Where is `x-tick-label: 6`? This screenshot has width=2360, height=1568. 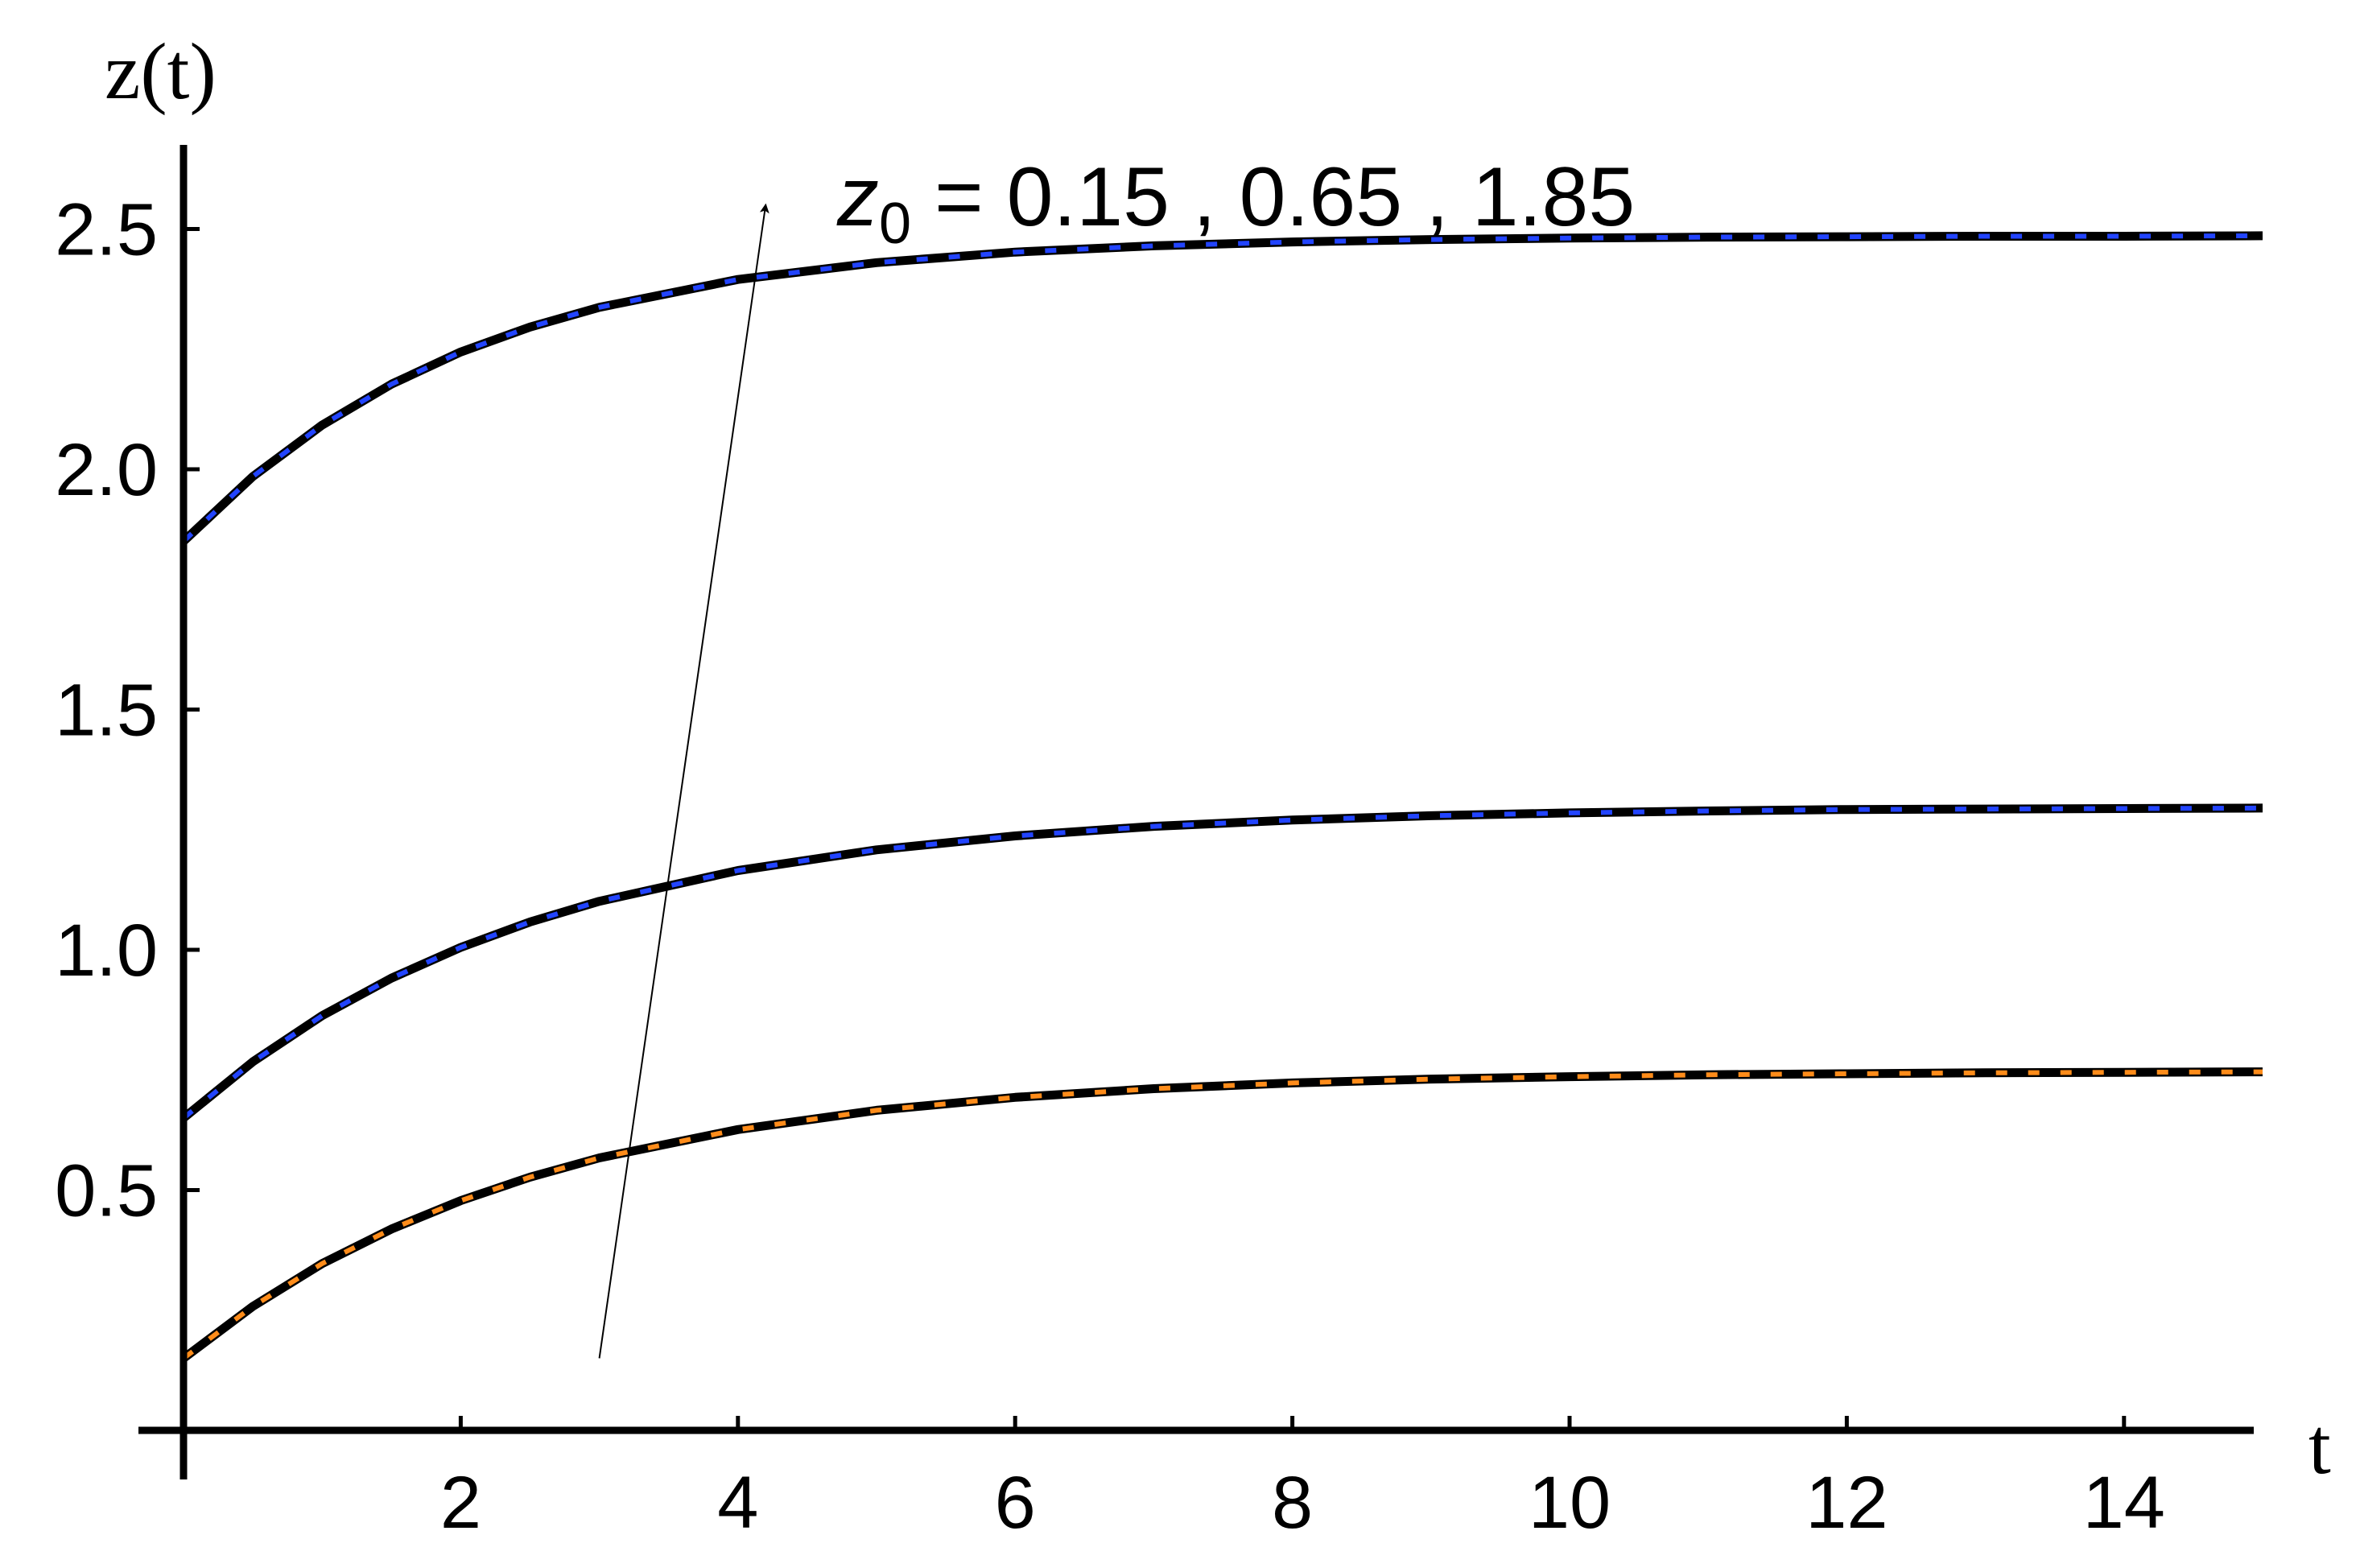
x-tick-label: 6 is located at coordinates (1016, 1503).